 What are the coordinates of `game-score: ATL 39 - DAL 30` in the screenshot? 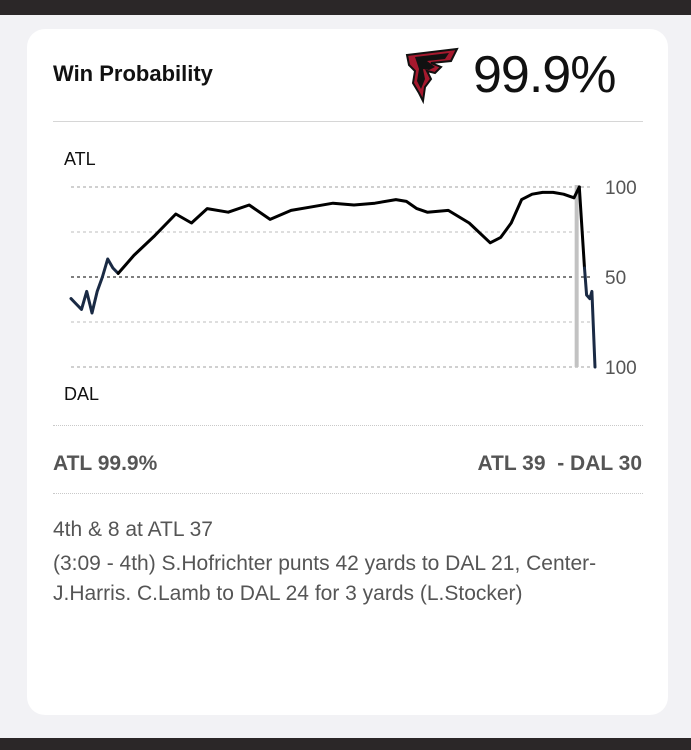 It's located at (559, 463).